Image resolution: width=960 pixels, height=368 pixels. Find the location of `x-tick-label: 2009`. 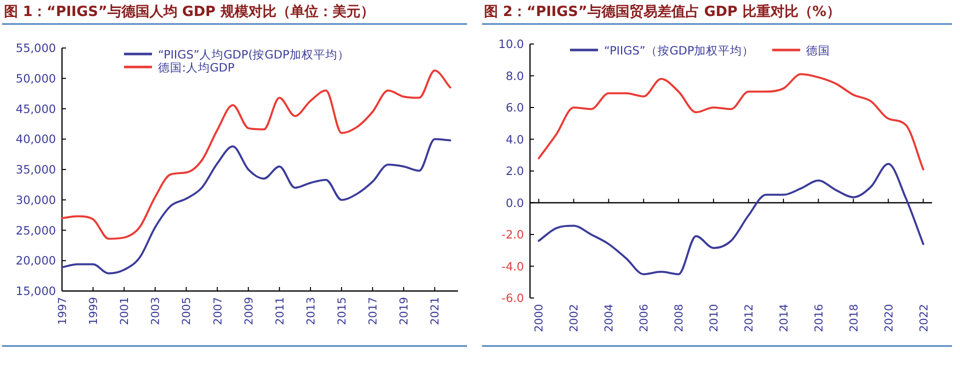

x-tick-label: 2009 is located at coordinates (249, 311).